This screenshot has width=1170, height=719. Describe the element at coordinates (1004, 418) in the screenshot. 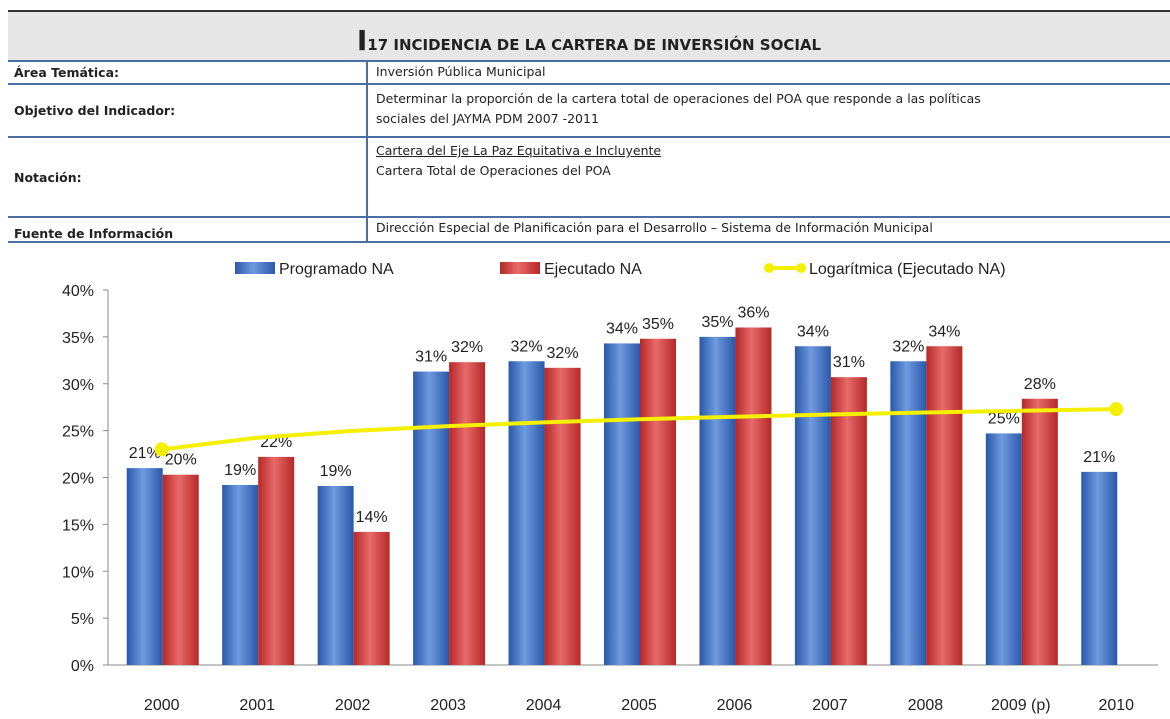

I see `data-label: 25%` at that location.